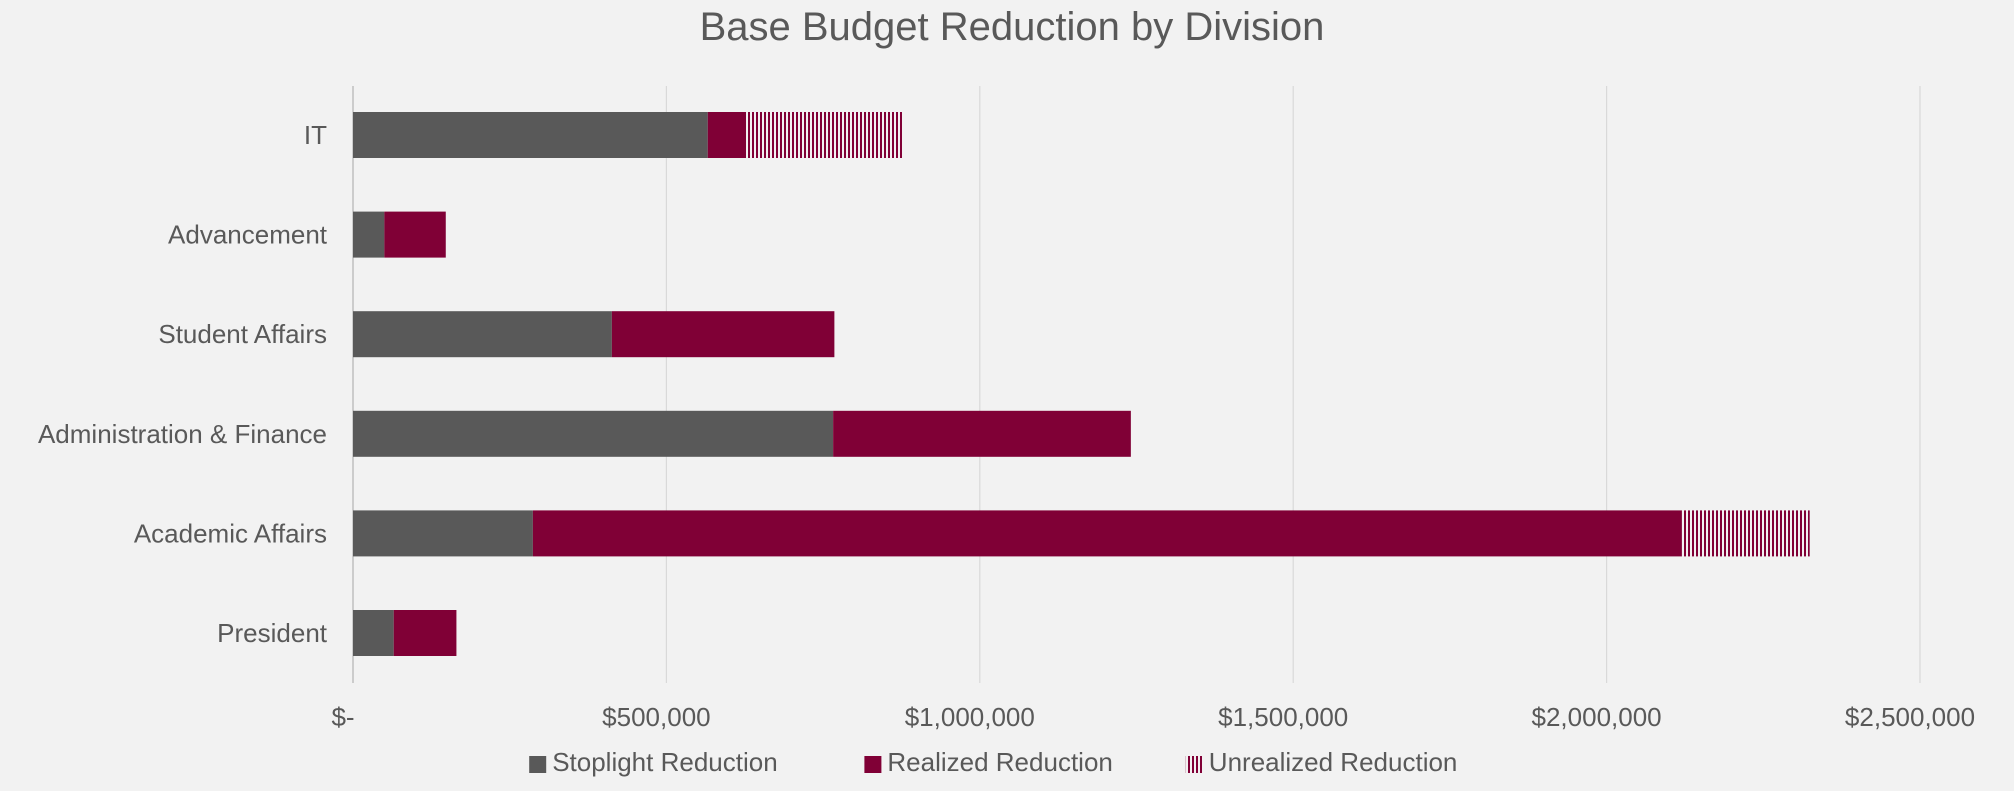 The width and height of the screenshot is (2014, 791). What do you see at coordinates (824, 135) in the screenshot?
I see `bar-unrealized-reduction-it` at bounding box center [824, 135].